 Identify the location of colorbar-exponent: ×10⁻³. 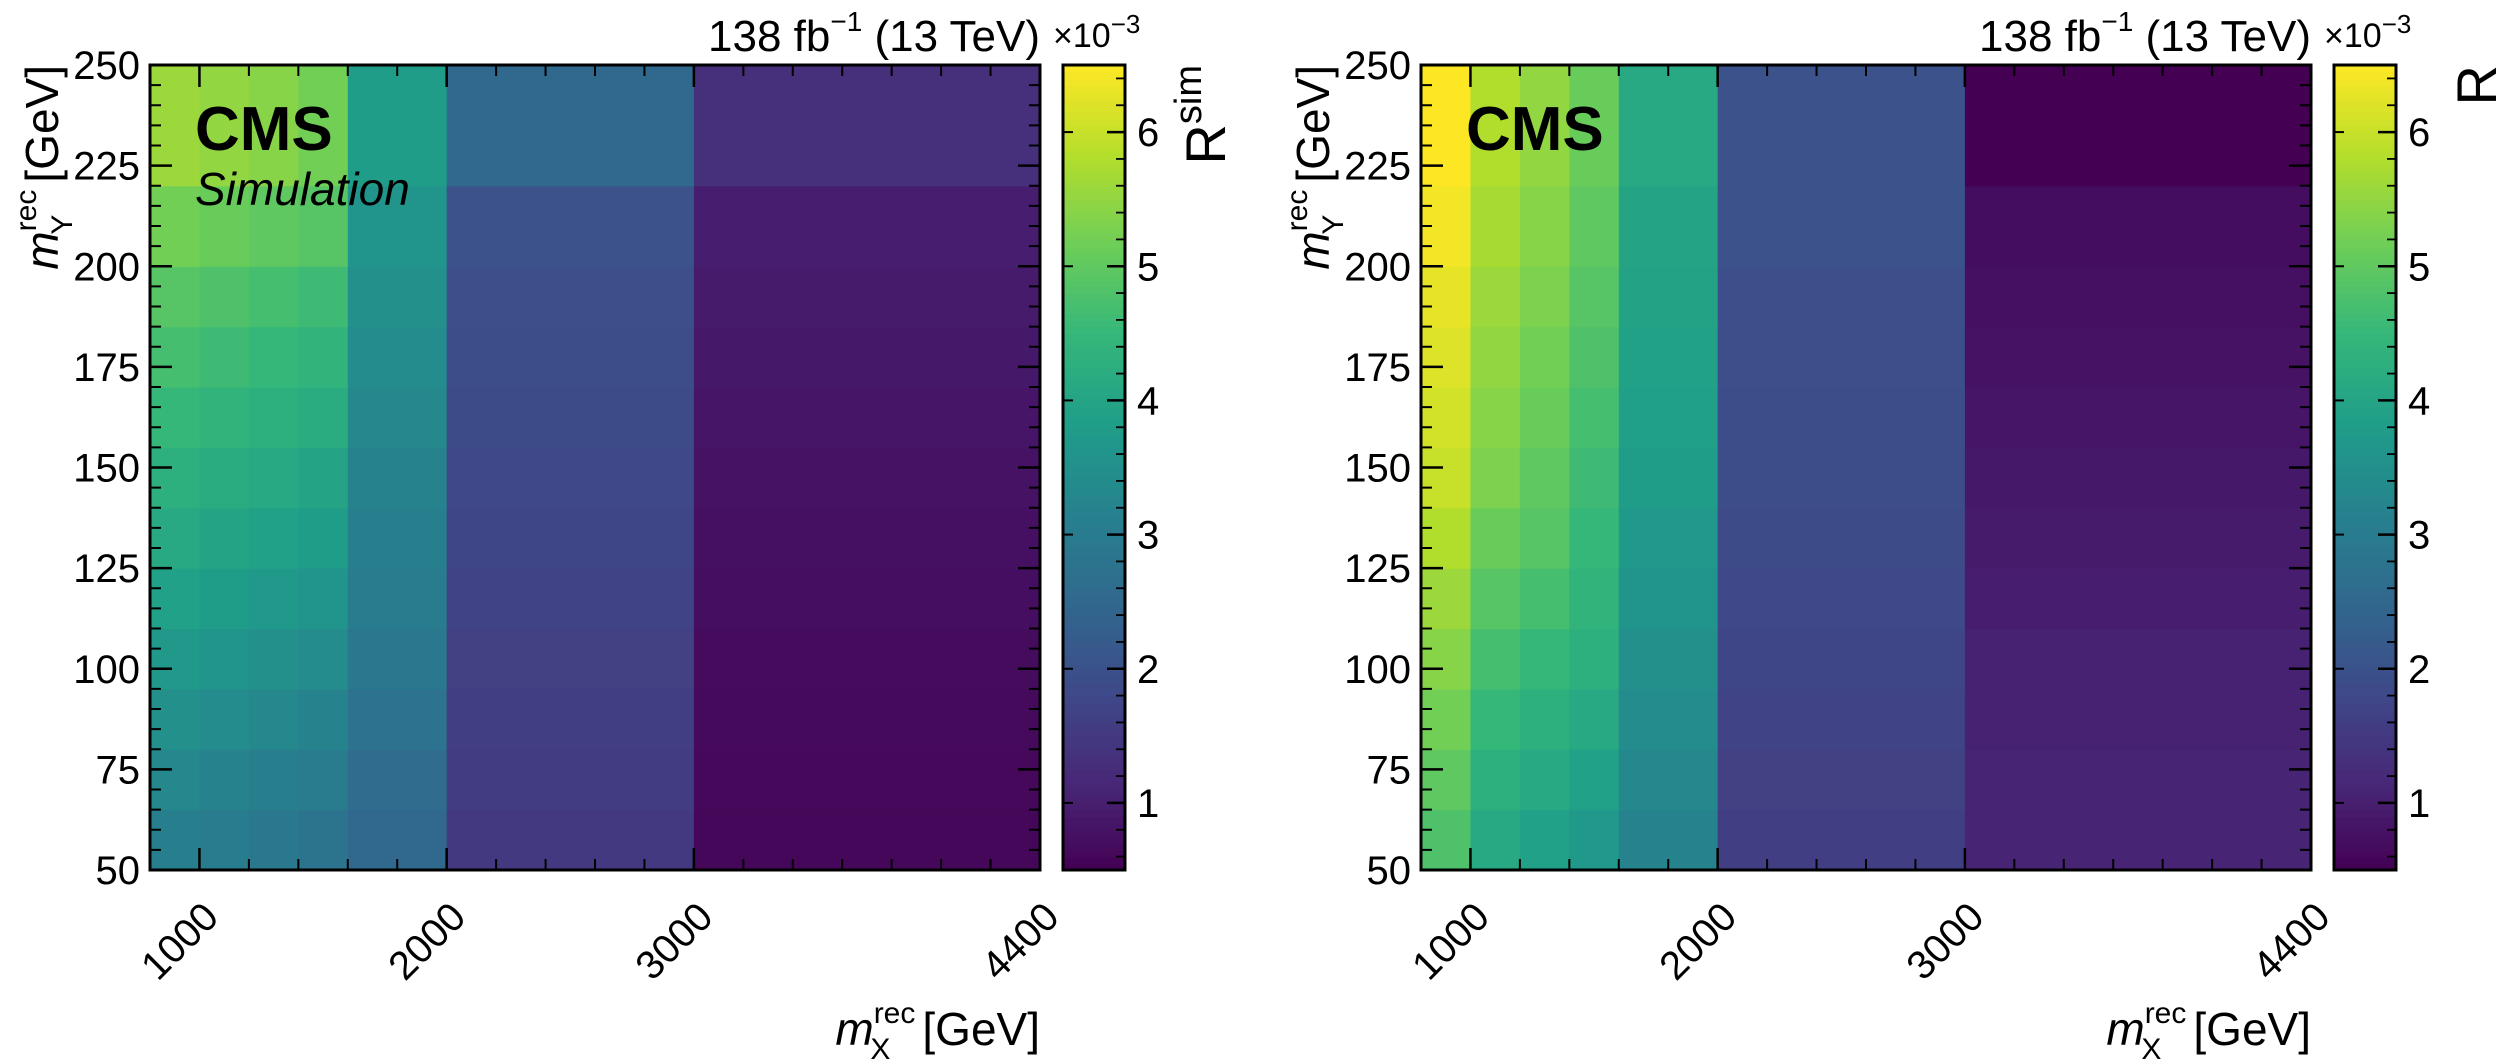
(1096, 32).